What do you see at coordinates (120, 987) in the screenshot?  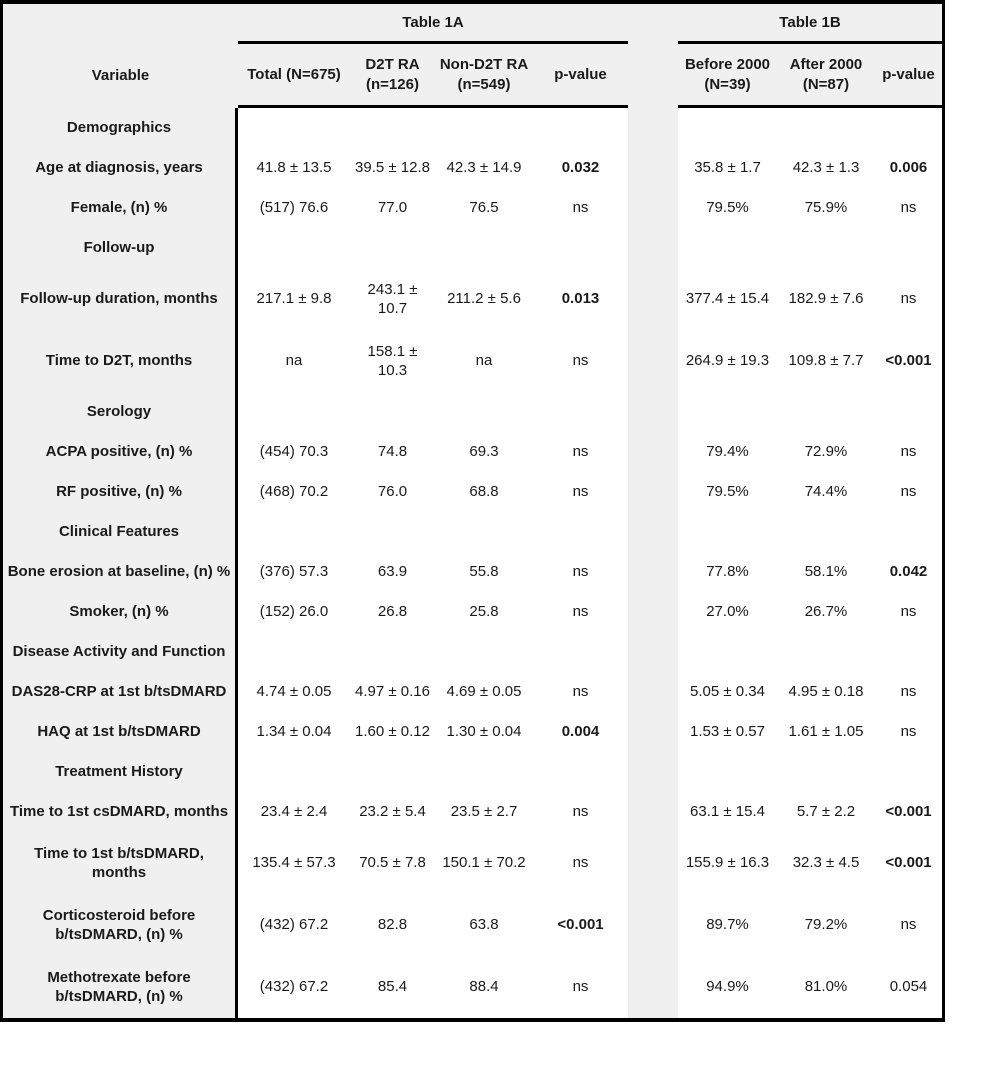 I see `row-label: Methotrexate before b/tsDMARD, (n) %` at bounding box center [120, 987].